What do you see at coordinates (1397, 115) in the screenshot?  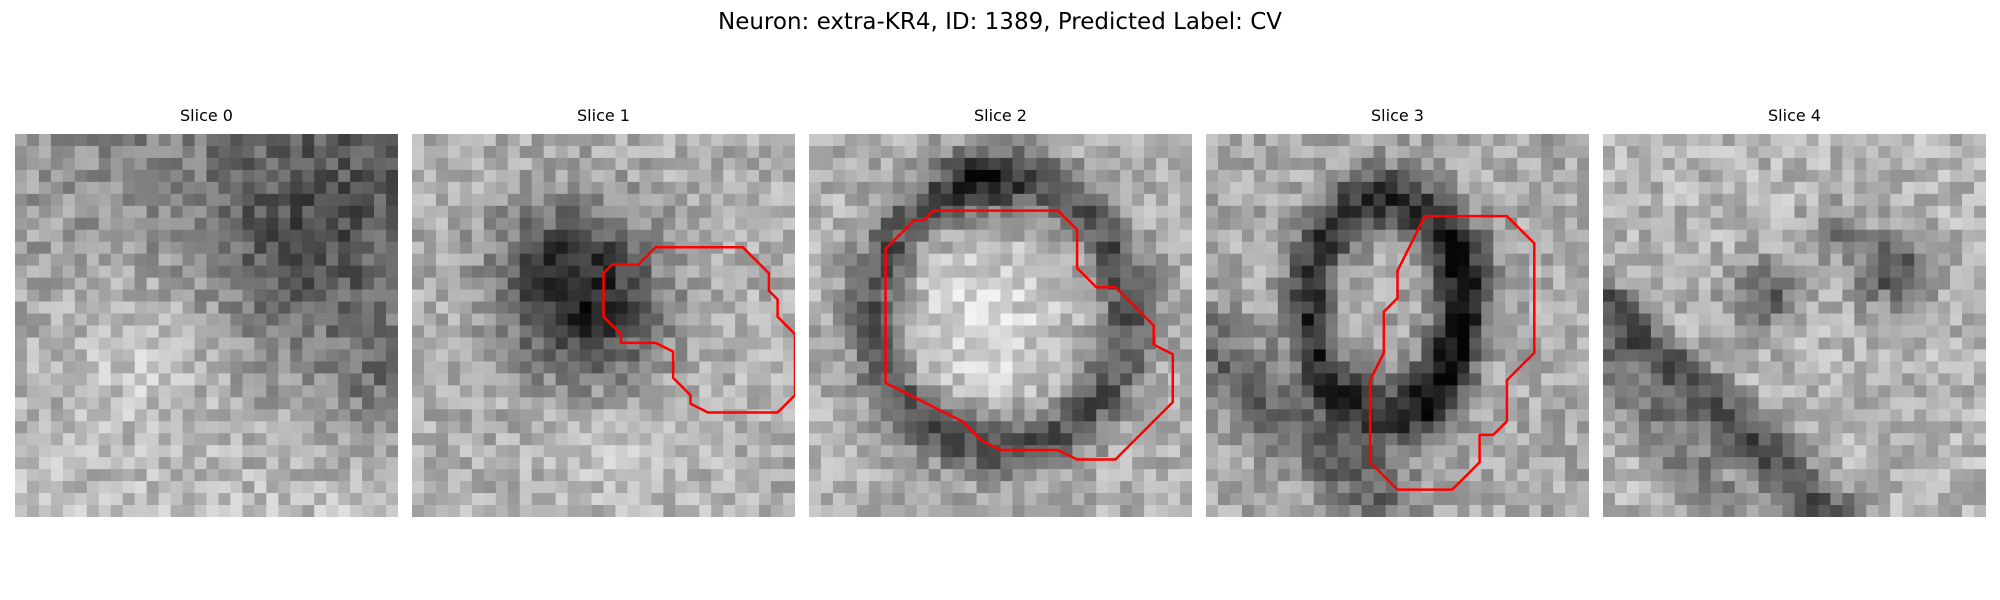 I see `slice-title-3: Slice 3` at bounding box center [1397, 115].